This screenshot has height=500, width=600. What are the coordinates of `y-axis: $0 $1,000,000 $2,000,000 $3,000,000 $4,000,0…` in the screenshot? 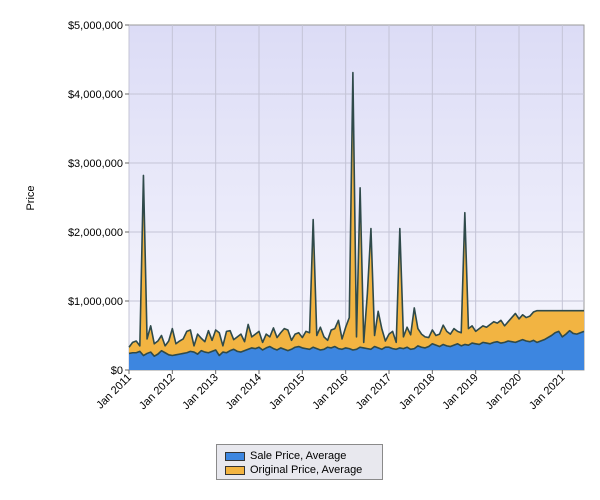 It's located at (98, 198).